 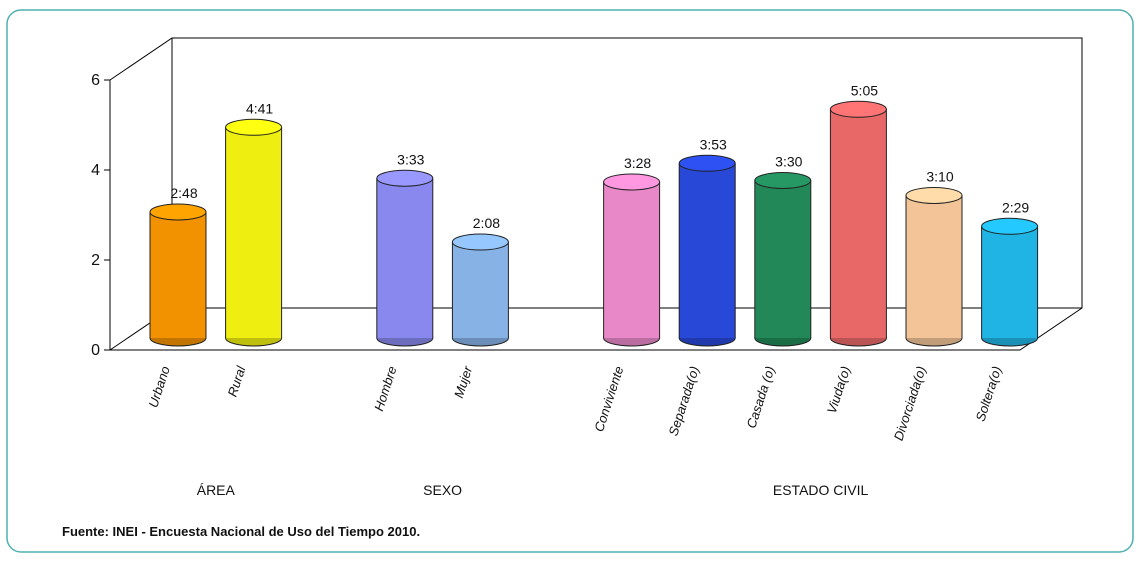 What do you see at coordinates (95, 80) in the screenshot?
I see `y-tick-label: 6` at bounding box center [95, 80].